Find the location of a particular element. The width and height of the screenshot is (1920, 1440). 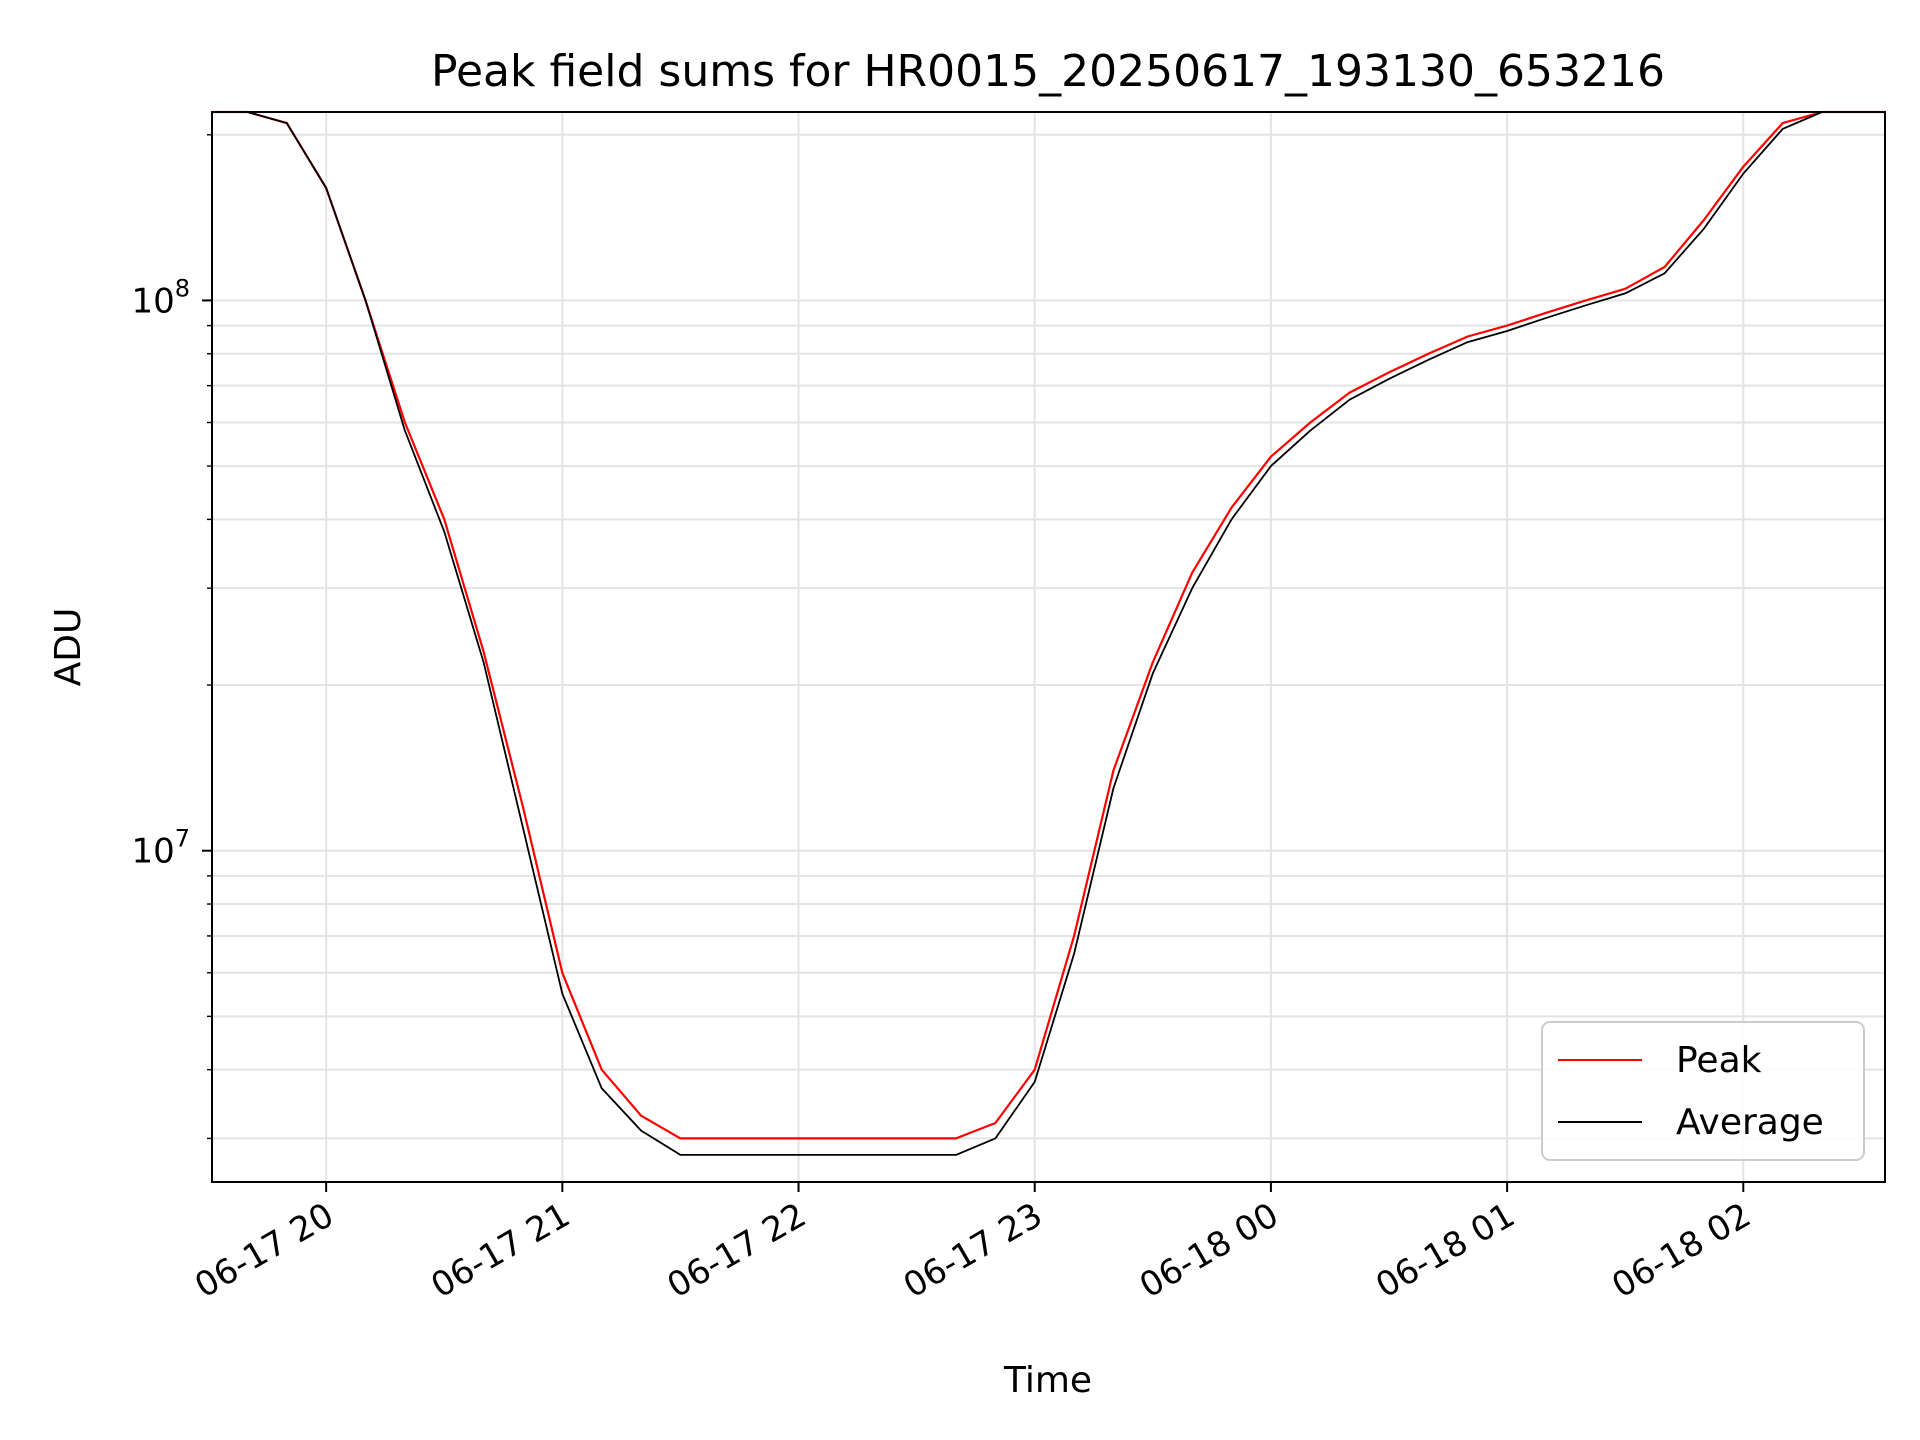

legend-label-average: Average is located at coordinates (1750, 1122).